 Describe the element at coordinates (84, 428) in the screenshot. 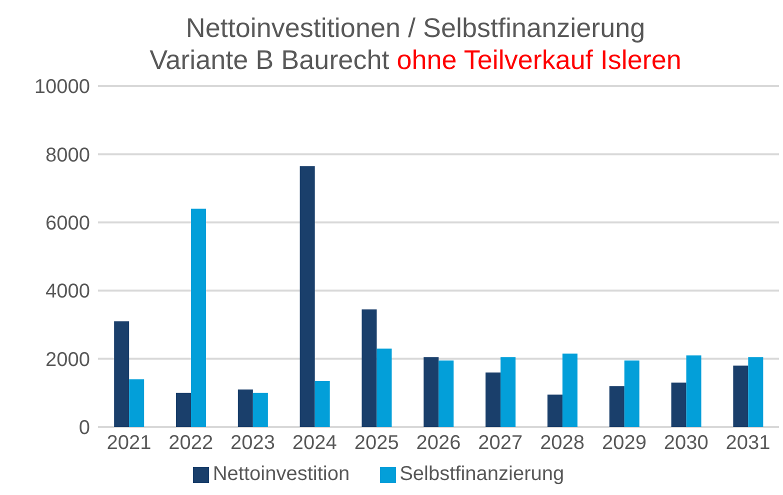

I see `y-tick-label: 0` at that location.